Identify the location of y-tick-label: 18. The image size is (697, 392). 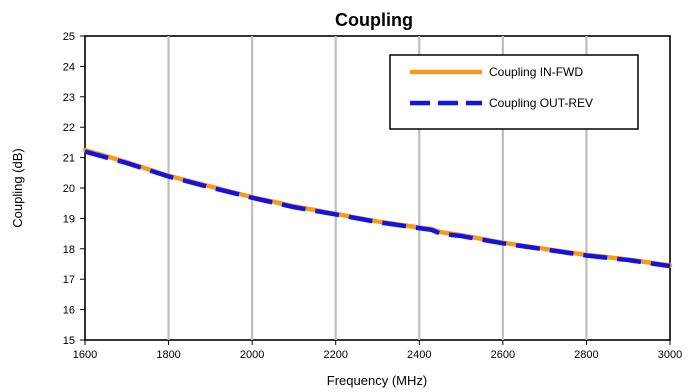
(69, 250).